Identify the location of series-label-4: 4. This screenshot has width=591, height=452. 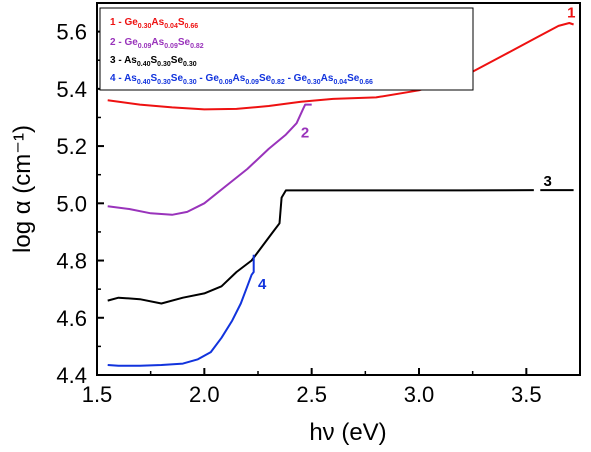
(262, 284).